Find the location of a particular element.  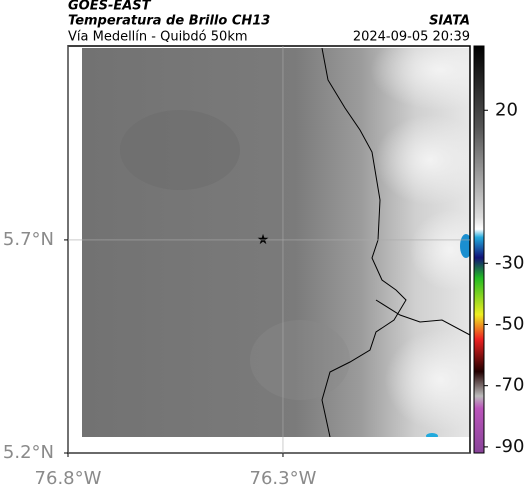

route: Vía Medellín - Quibdó 50km is located at coordinates (158, 37).